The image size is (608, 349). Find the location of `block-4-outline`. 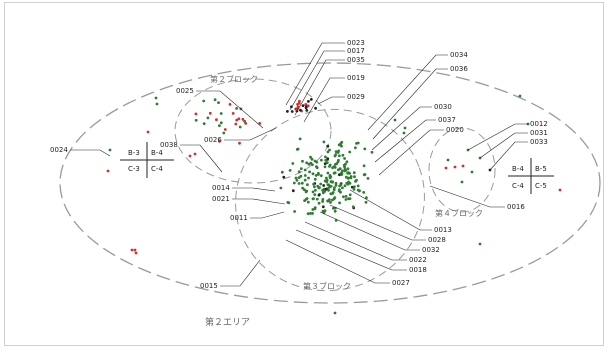

block-4-outline is located at coordinates (462, 170).